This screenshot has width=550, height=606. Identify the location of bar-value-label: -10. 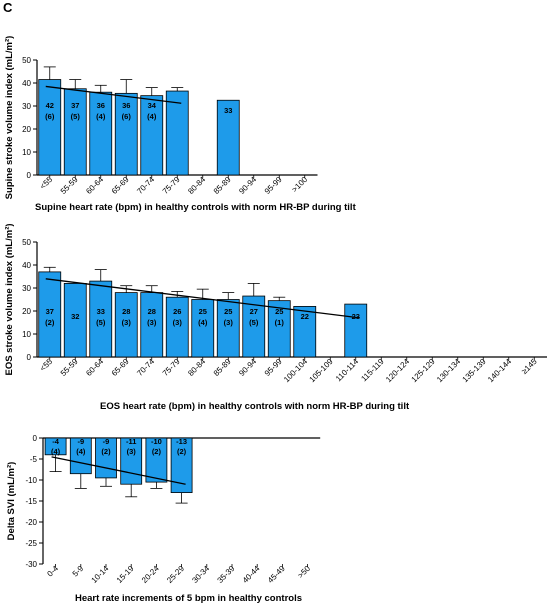
(156, 441).